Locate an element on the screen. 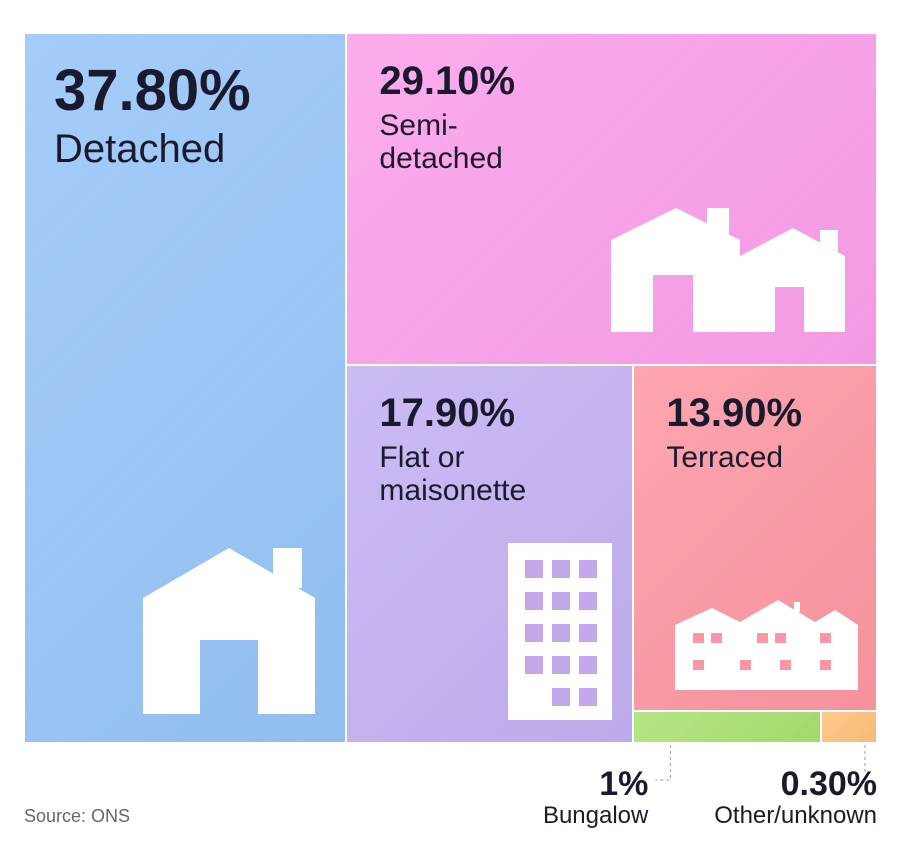 This screenshot has width=900, height=850. value-label: 0.30% is located at coordinates (828, 784).